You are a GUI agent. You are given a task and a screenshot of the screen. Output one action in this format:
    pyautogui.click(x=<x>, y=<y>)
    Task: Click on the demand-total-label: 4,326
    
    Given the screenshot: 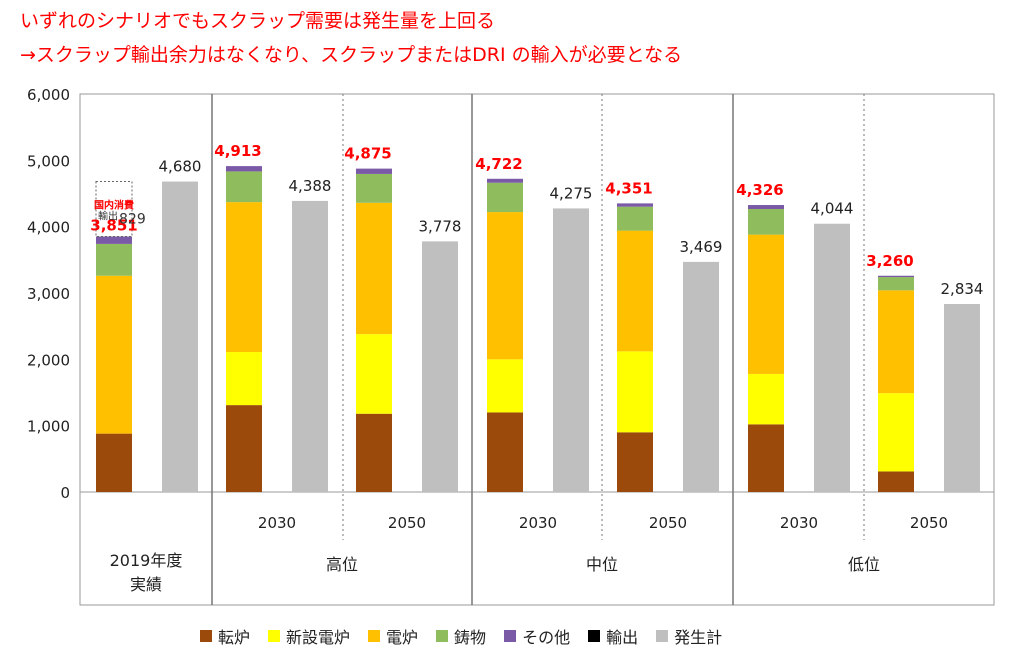 What is the action you would take?
    pyautogui.click(x=759, y=190)
    